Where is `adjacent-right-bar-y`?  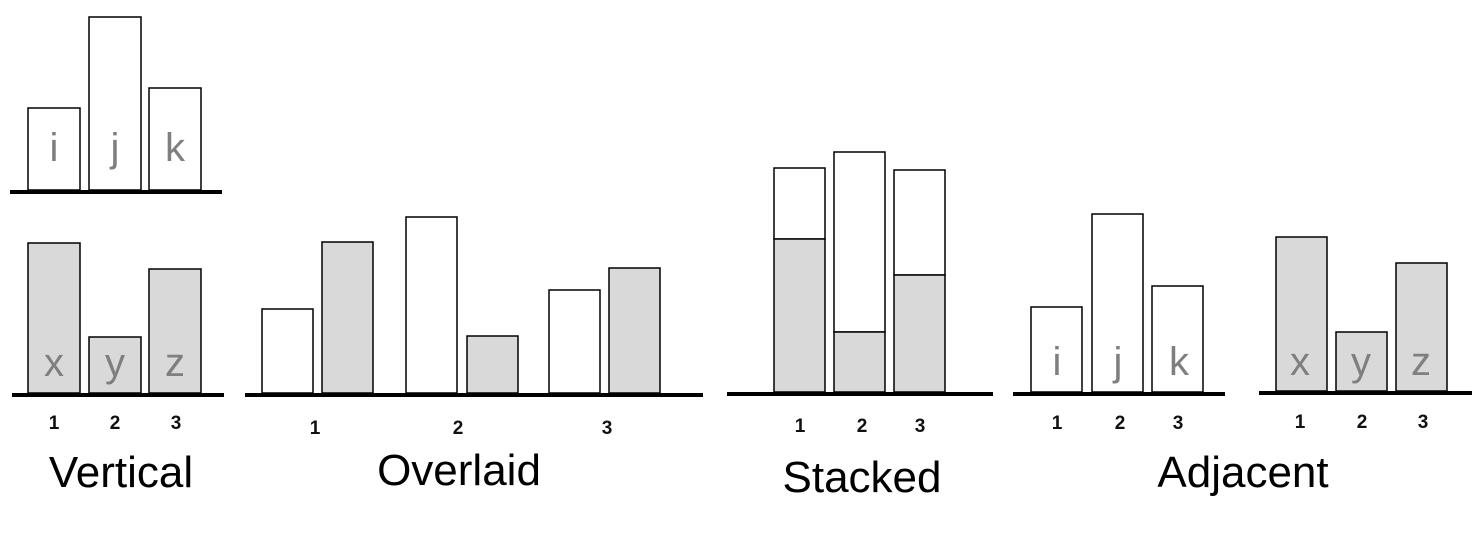 adjacent-right-bar-y is located at coordinates (1361, 361).